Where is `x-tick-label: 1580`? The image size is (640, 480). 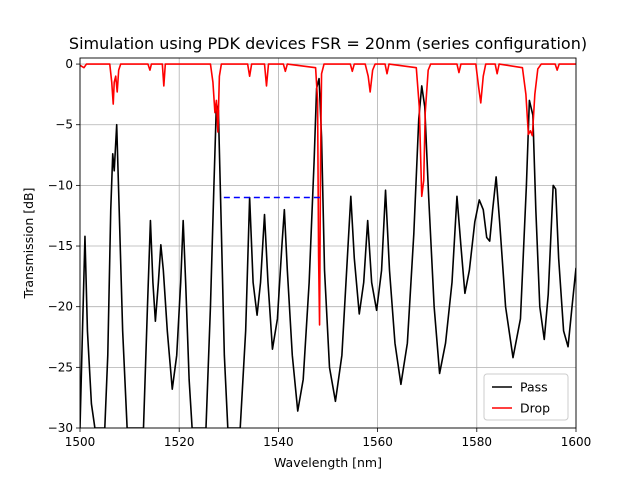 x-tick-label: 1580 is located at coordinates (477, 442).